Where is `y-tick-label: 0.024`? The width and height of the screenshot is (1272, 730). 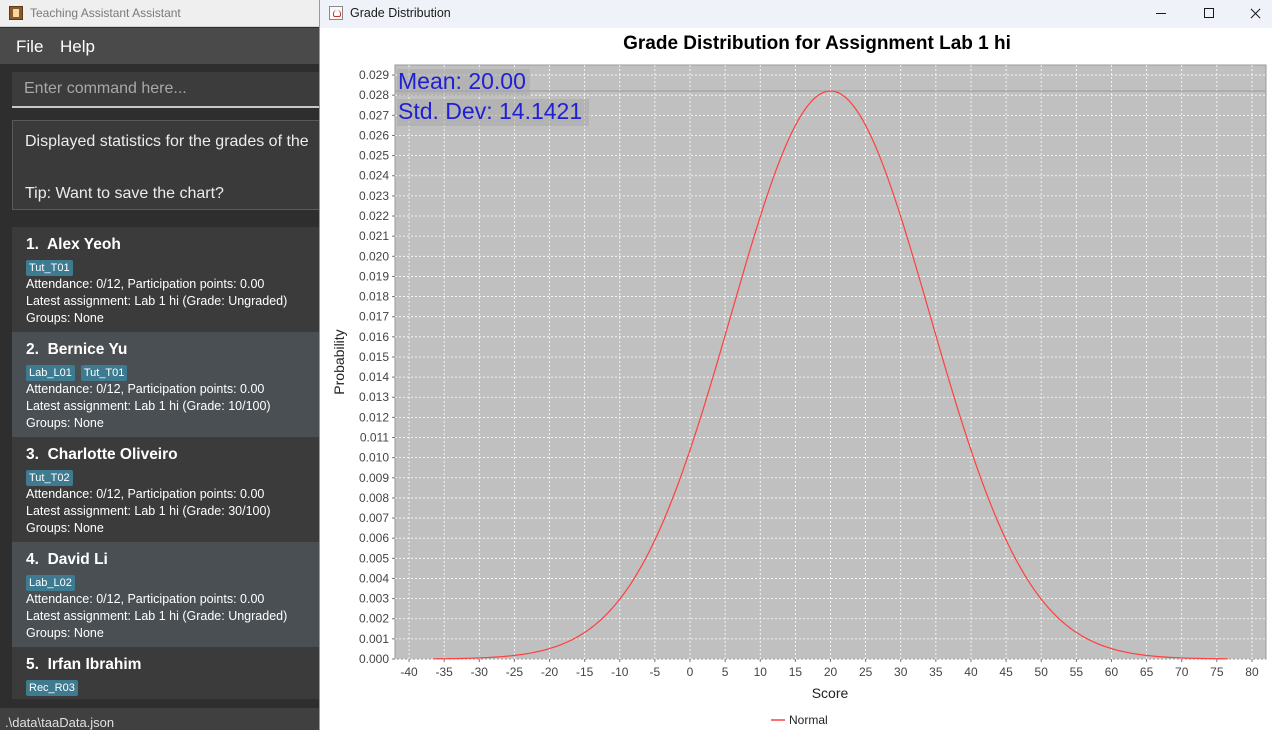
y-tick-label: 0.024 is located at coordinates (374, 176).